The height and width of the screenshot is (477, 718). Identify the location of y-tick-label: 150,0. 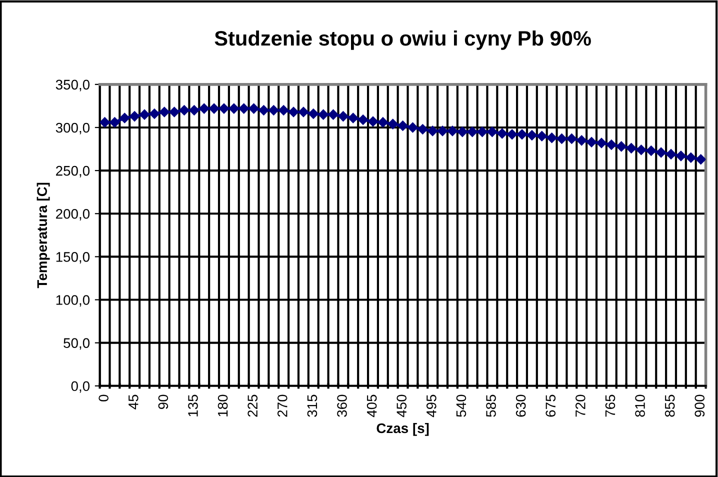
(73, 258).